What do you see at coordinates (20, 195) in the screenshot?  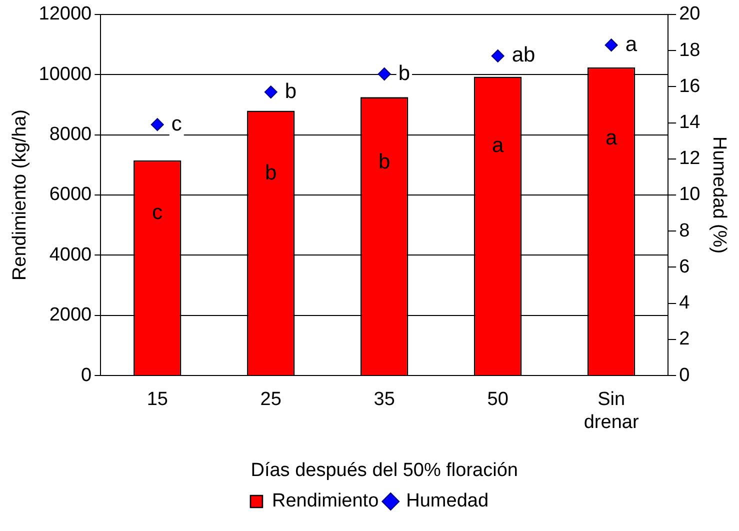 I see `y-axis-title: Rendimiento (kg/ha)` at bounding box center [20, 195].